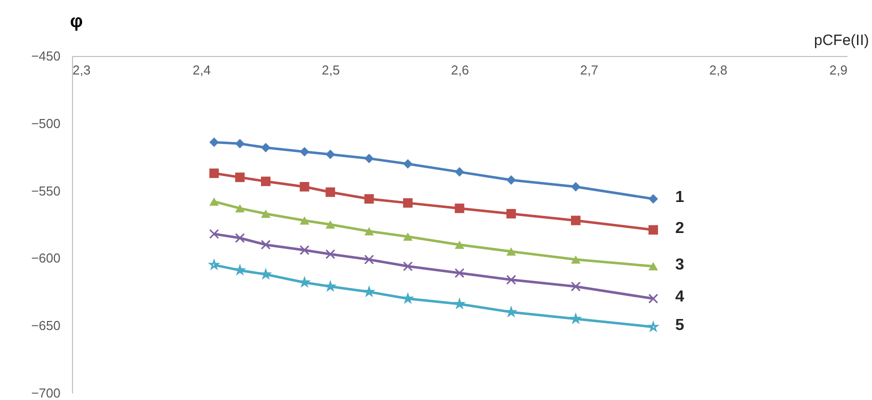 Image resolution: width=872 pixels, height=400 pixels. Describe the element at coordinates (331, 70) in the screenshot. I see `x-tick-label: 2,5` at that location.